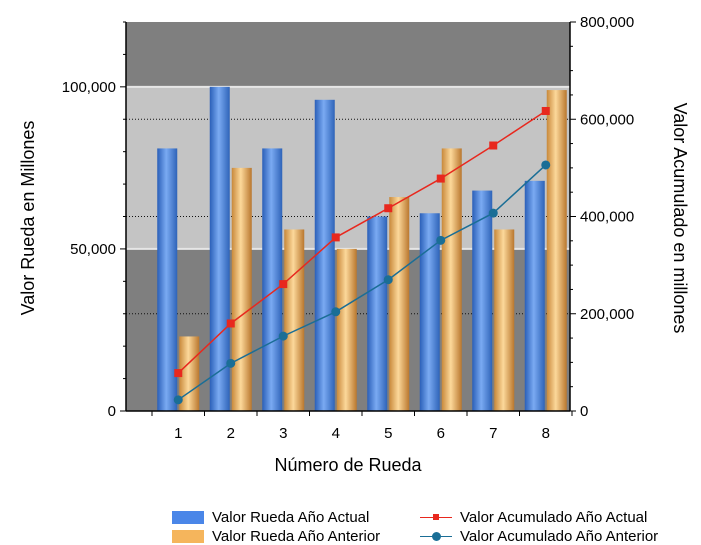  I want to click on y-tick-label: 50,000, so click(93, 249).